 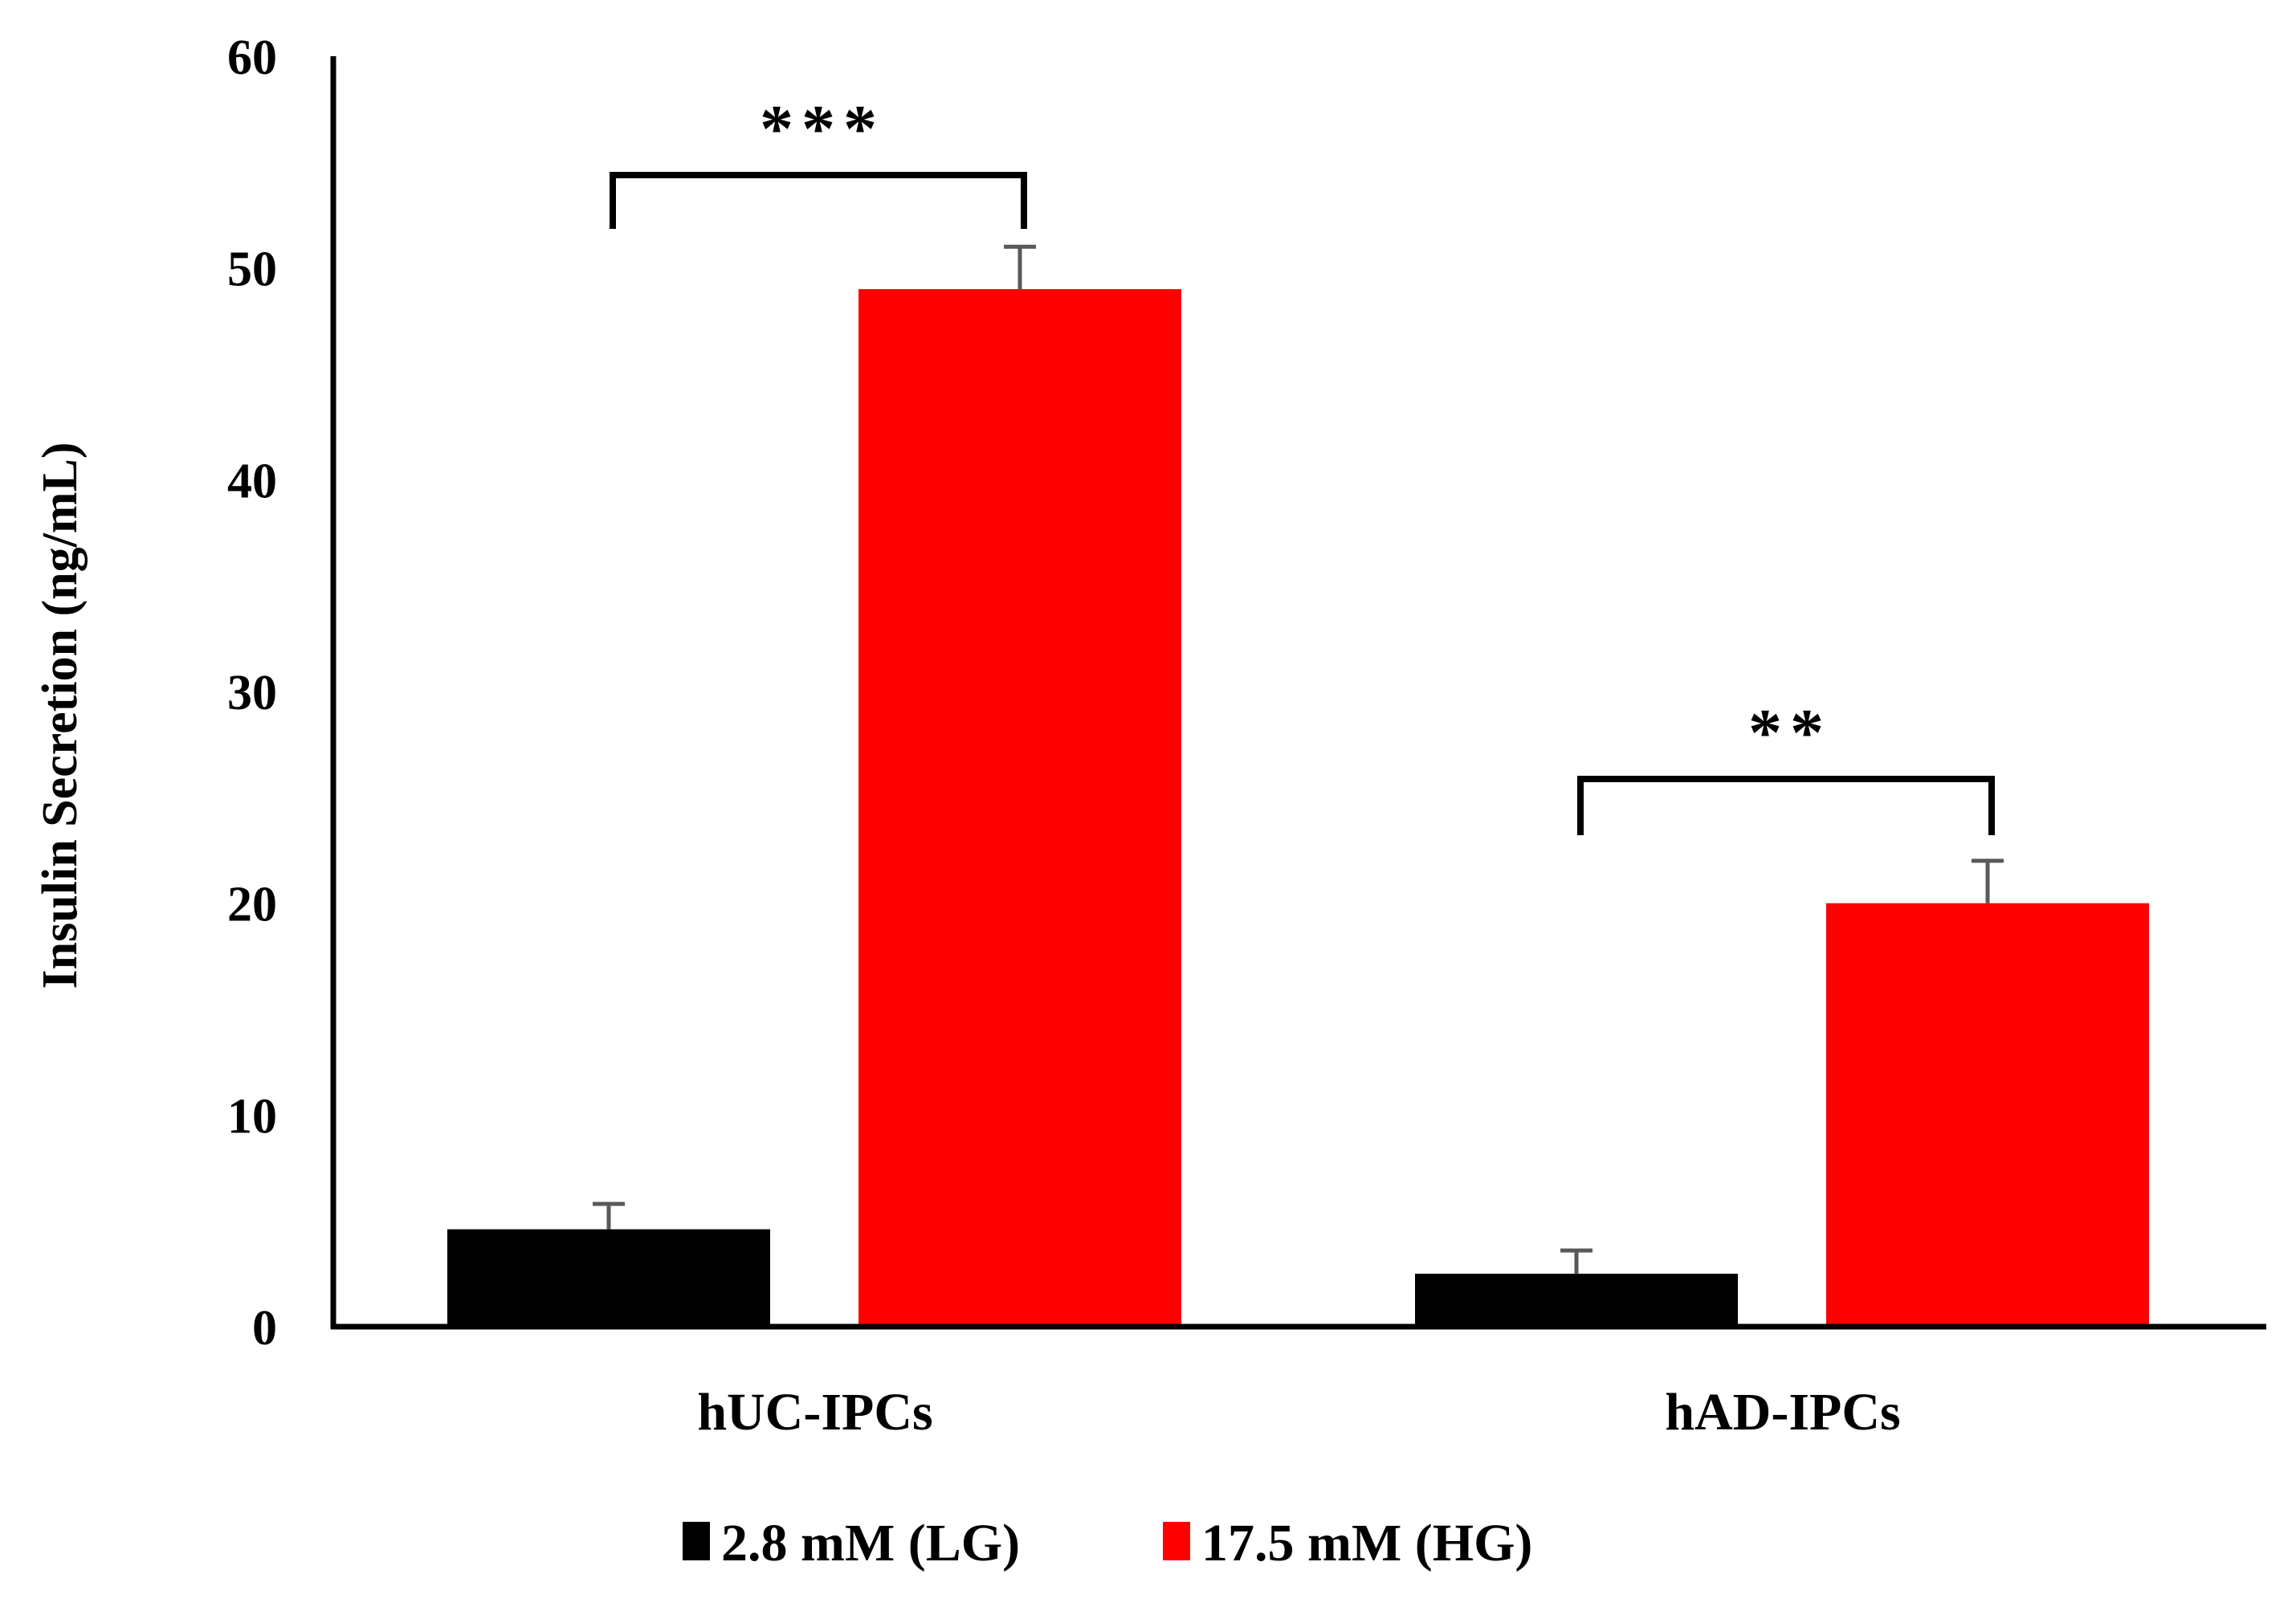 I want to click on y-tick-label: 50, so click(x=252, y=270).